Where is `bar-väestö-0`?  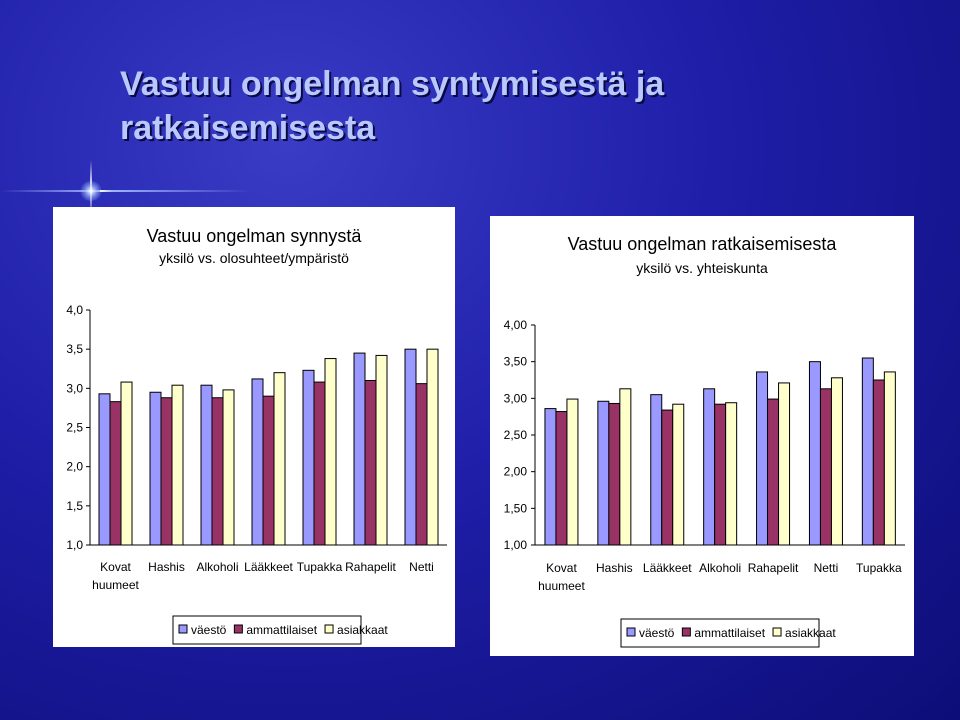
bar-väestö-0 is located at coordinates (550, 477).